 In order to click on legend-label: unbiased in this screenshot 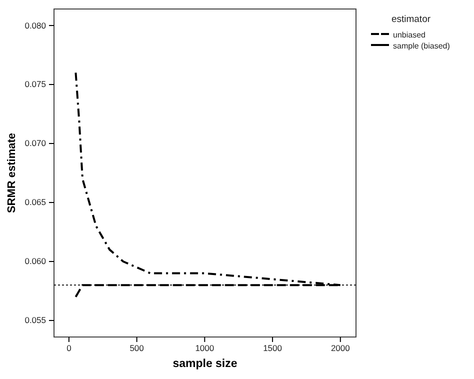, I will do `click(409, 35)`.